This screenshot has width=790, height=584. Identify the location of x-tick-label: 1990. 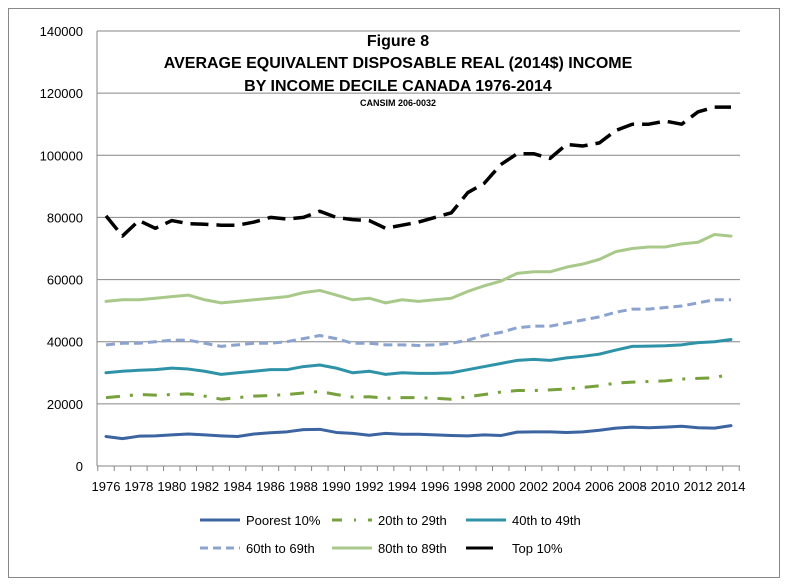
(336, 486).